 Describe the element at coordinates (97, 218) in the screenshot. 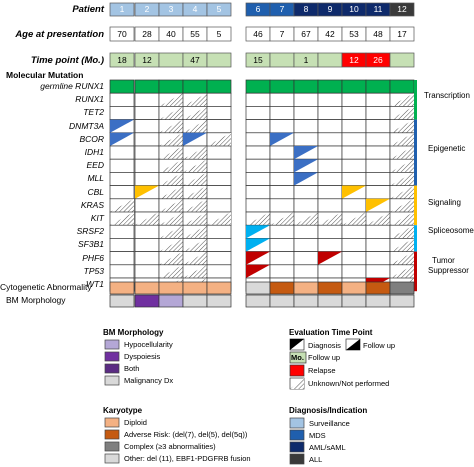

I see `gene-label: KIT` at that location.